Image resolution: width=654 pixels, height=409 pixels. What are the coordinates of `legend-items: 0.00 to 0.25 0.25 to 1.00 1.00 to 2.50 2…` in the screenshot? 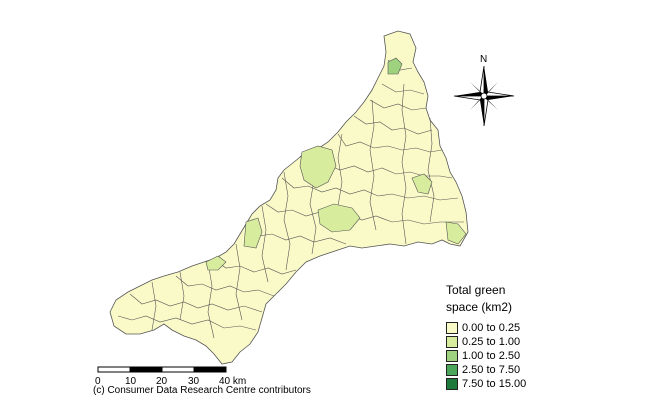 It's located at (501, 356).